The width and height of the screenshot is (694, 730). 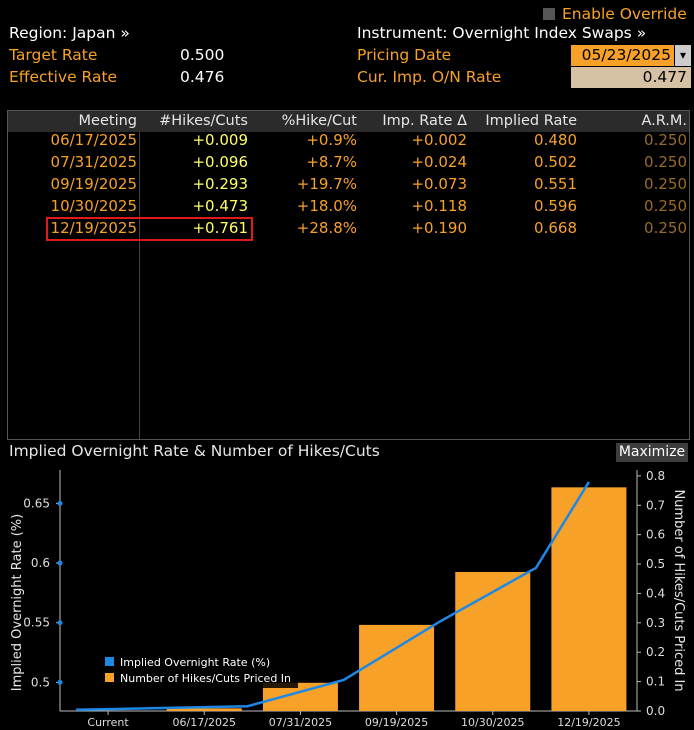 What do you see at coordinates (149, 229) in the screenshot?
I see `highlight-box` at bounding box center [149, 229].